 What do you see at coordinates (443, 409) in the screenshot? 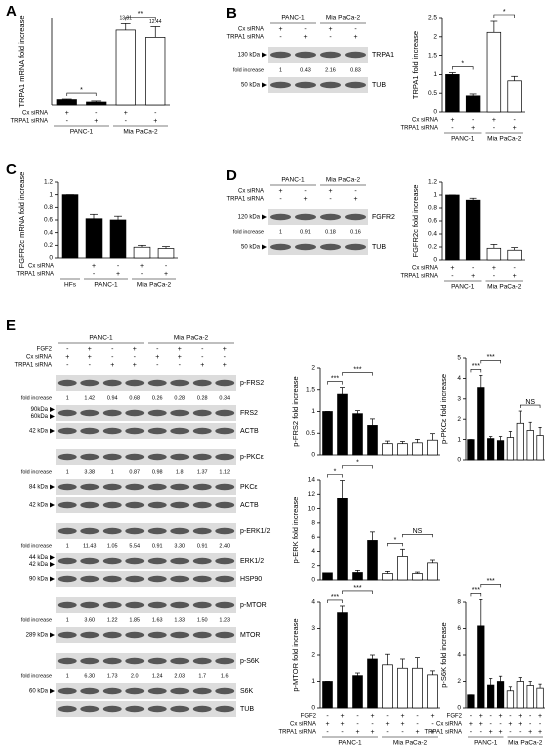
I see `y-axis-label: p-PKCε fold increase` at bounding box center [443, 409].